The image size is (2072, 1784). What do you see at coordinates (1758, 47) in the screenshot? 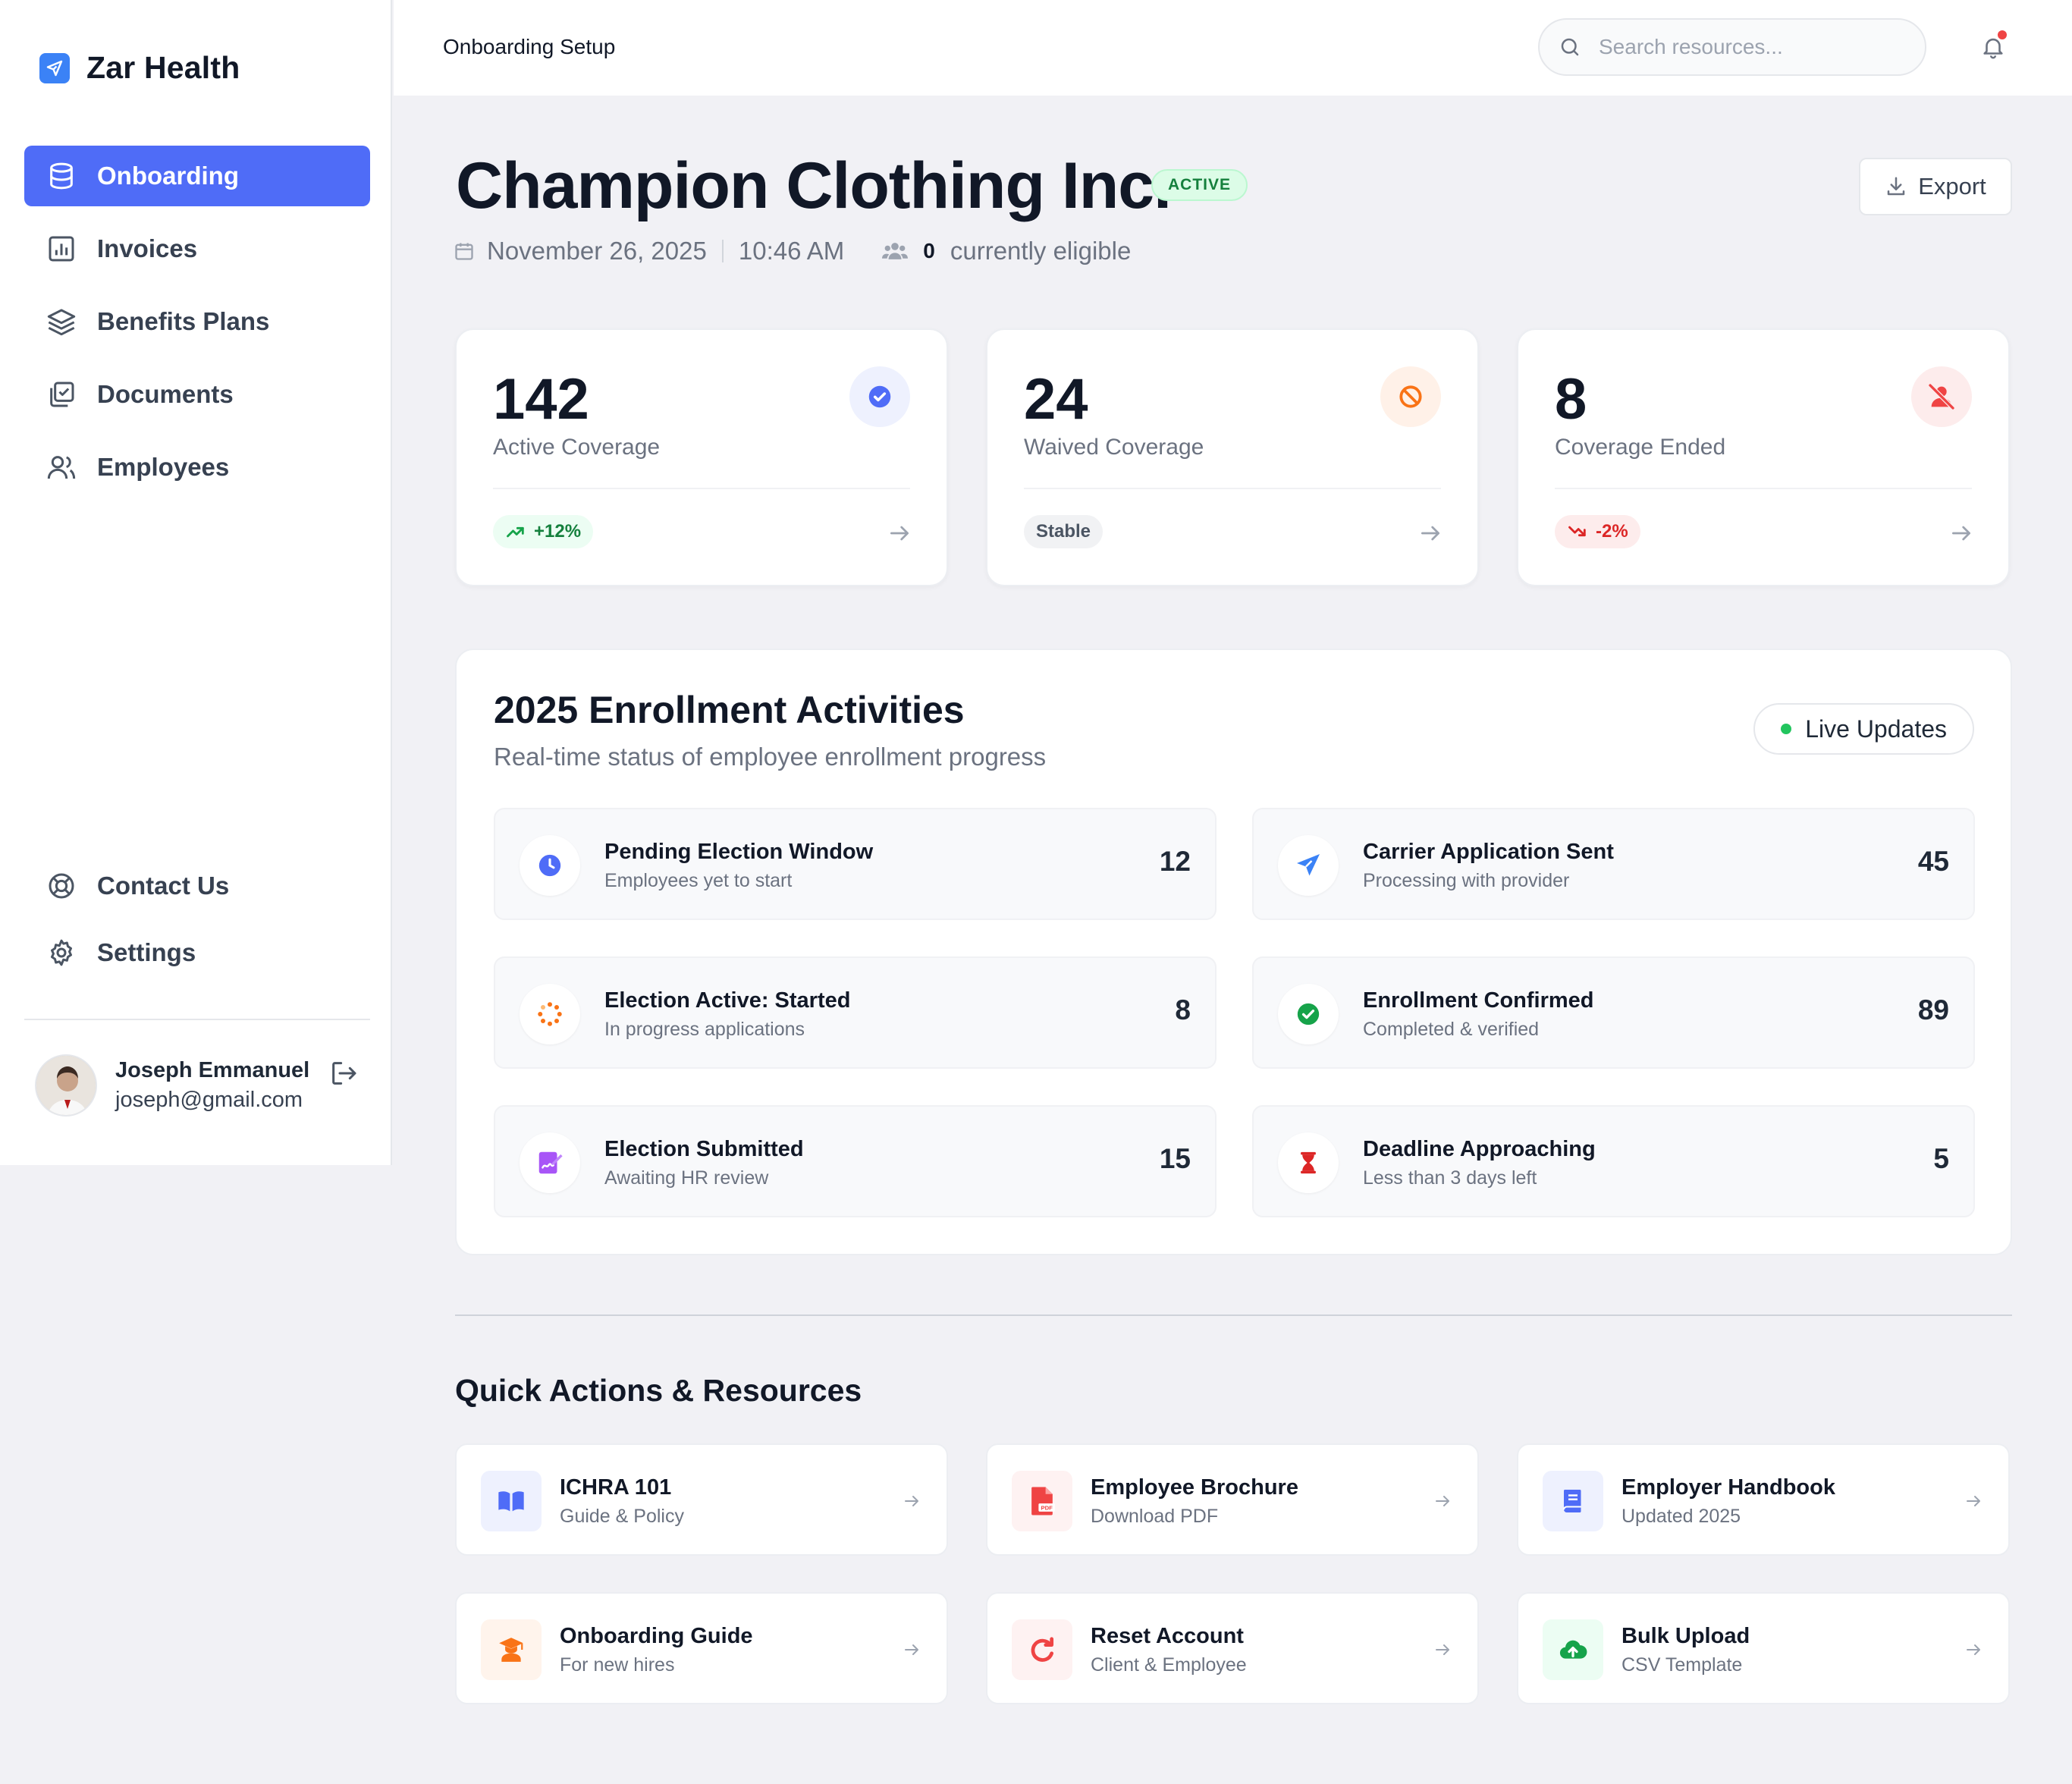
I see `search-input` at bounding box center [1758, 47].